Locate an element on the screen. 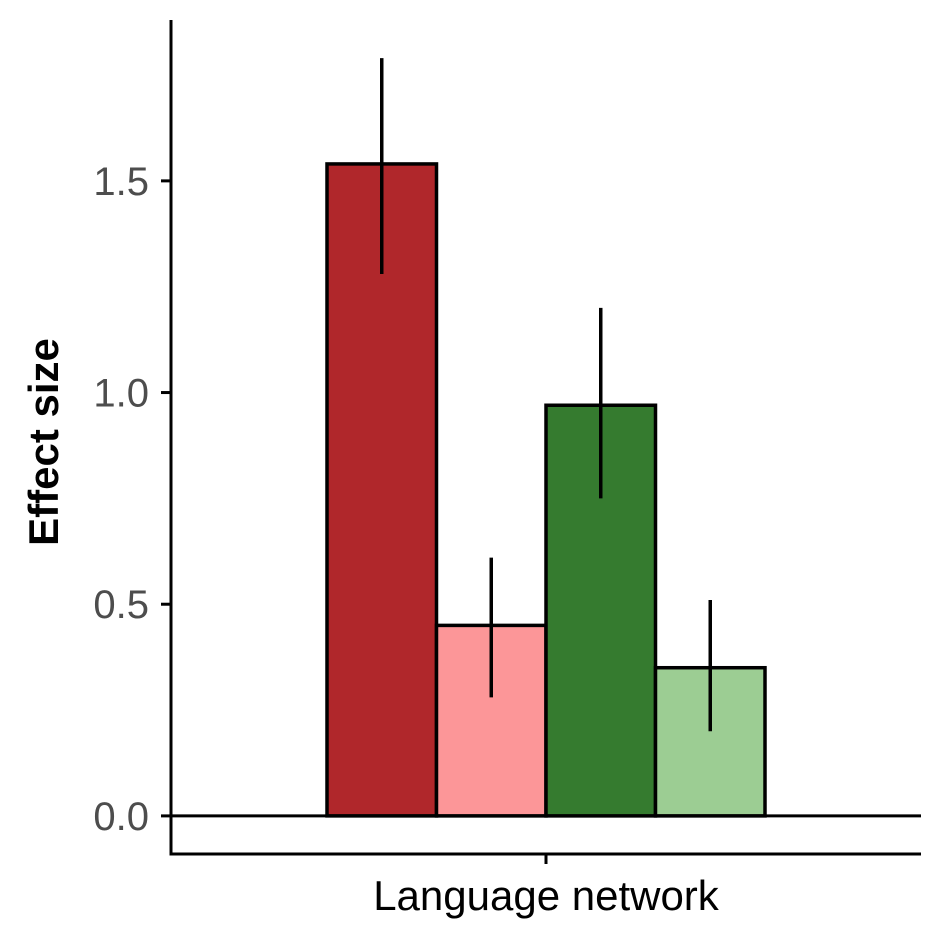  bar is located at coordinates (710, 741).